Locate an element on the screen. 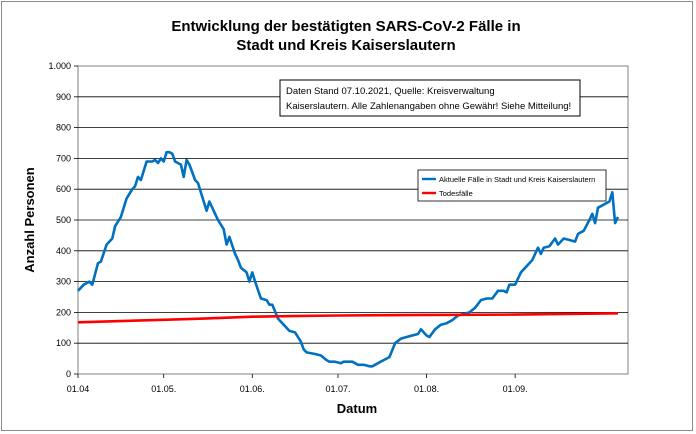 The height and width of the screenshot is (434, 696). x-tick-label: 01.04 is located at coordinates (78, 389).